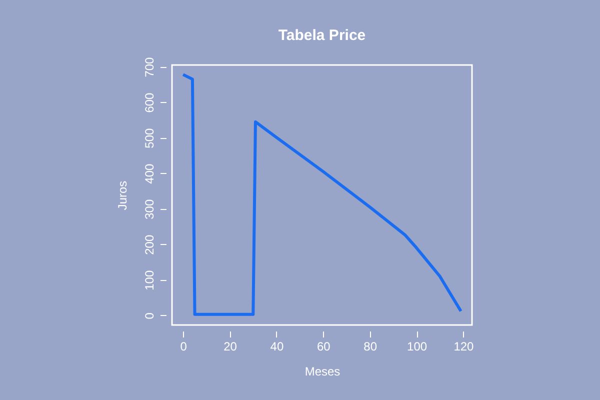  I want to click on x-tick-label: 40, so click(277, 347).